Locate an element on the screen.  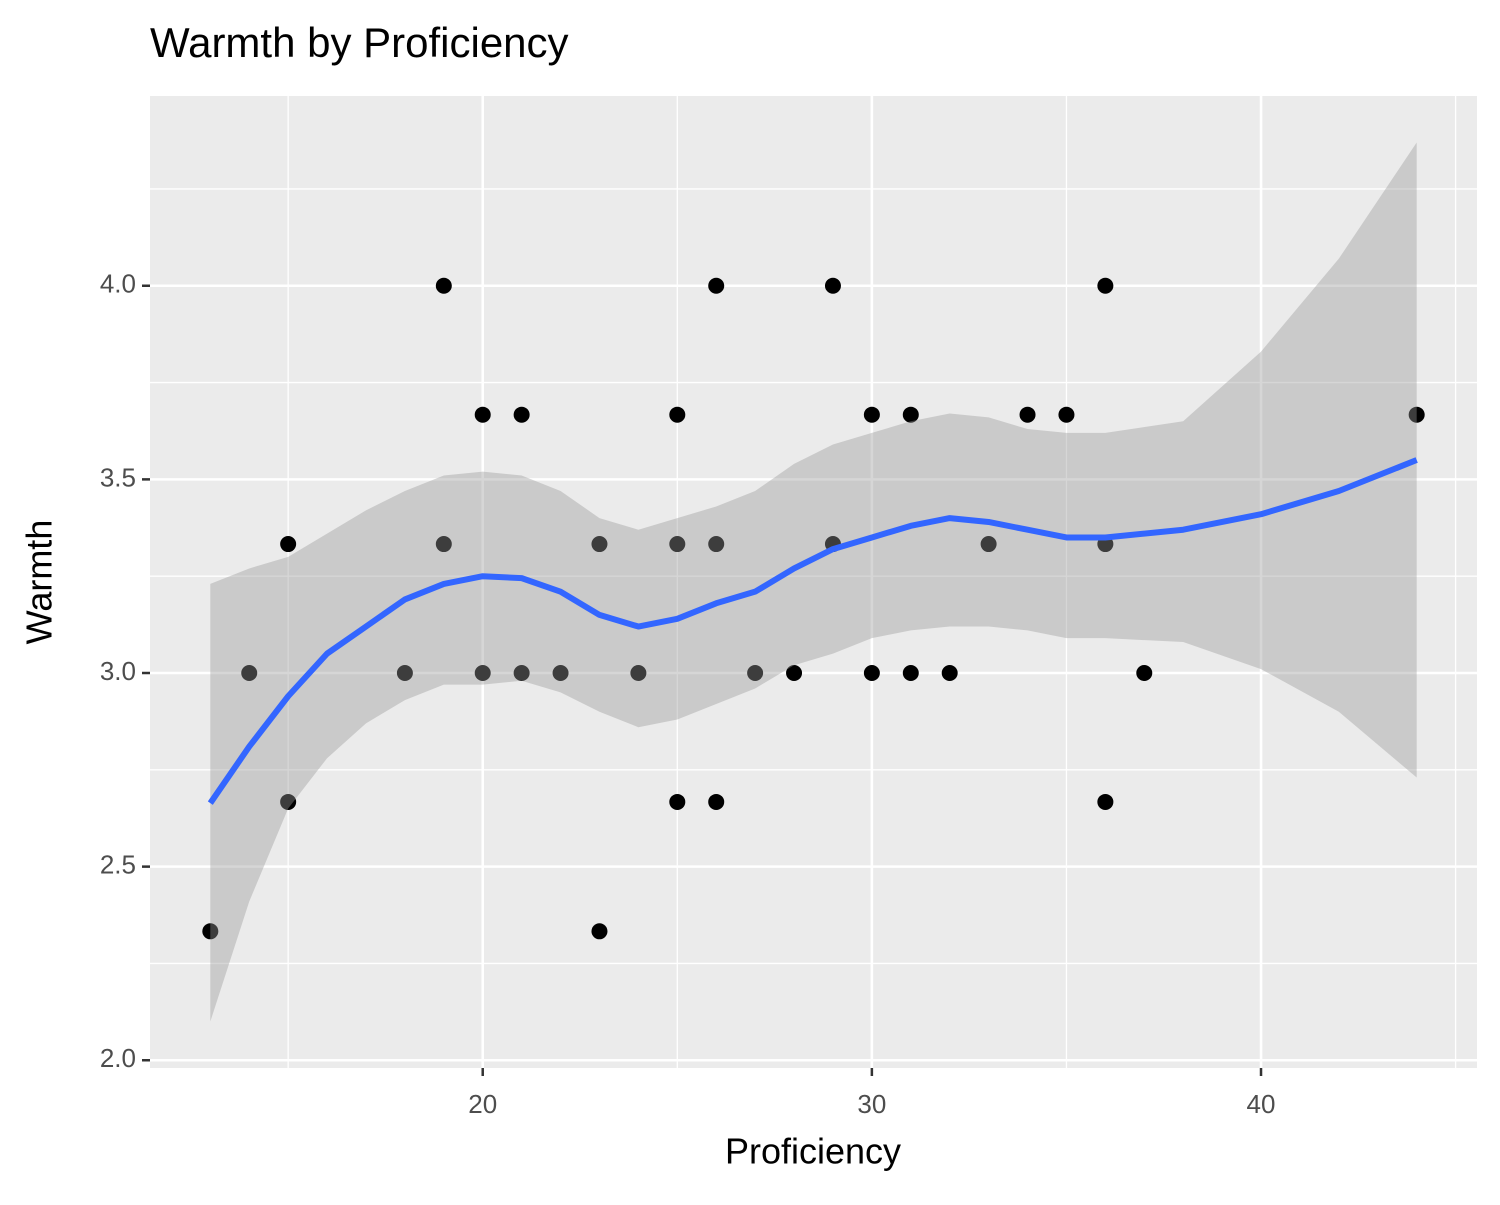
y-tick-label: 3.5 is located at coordinates (118, 477).